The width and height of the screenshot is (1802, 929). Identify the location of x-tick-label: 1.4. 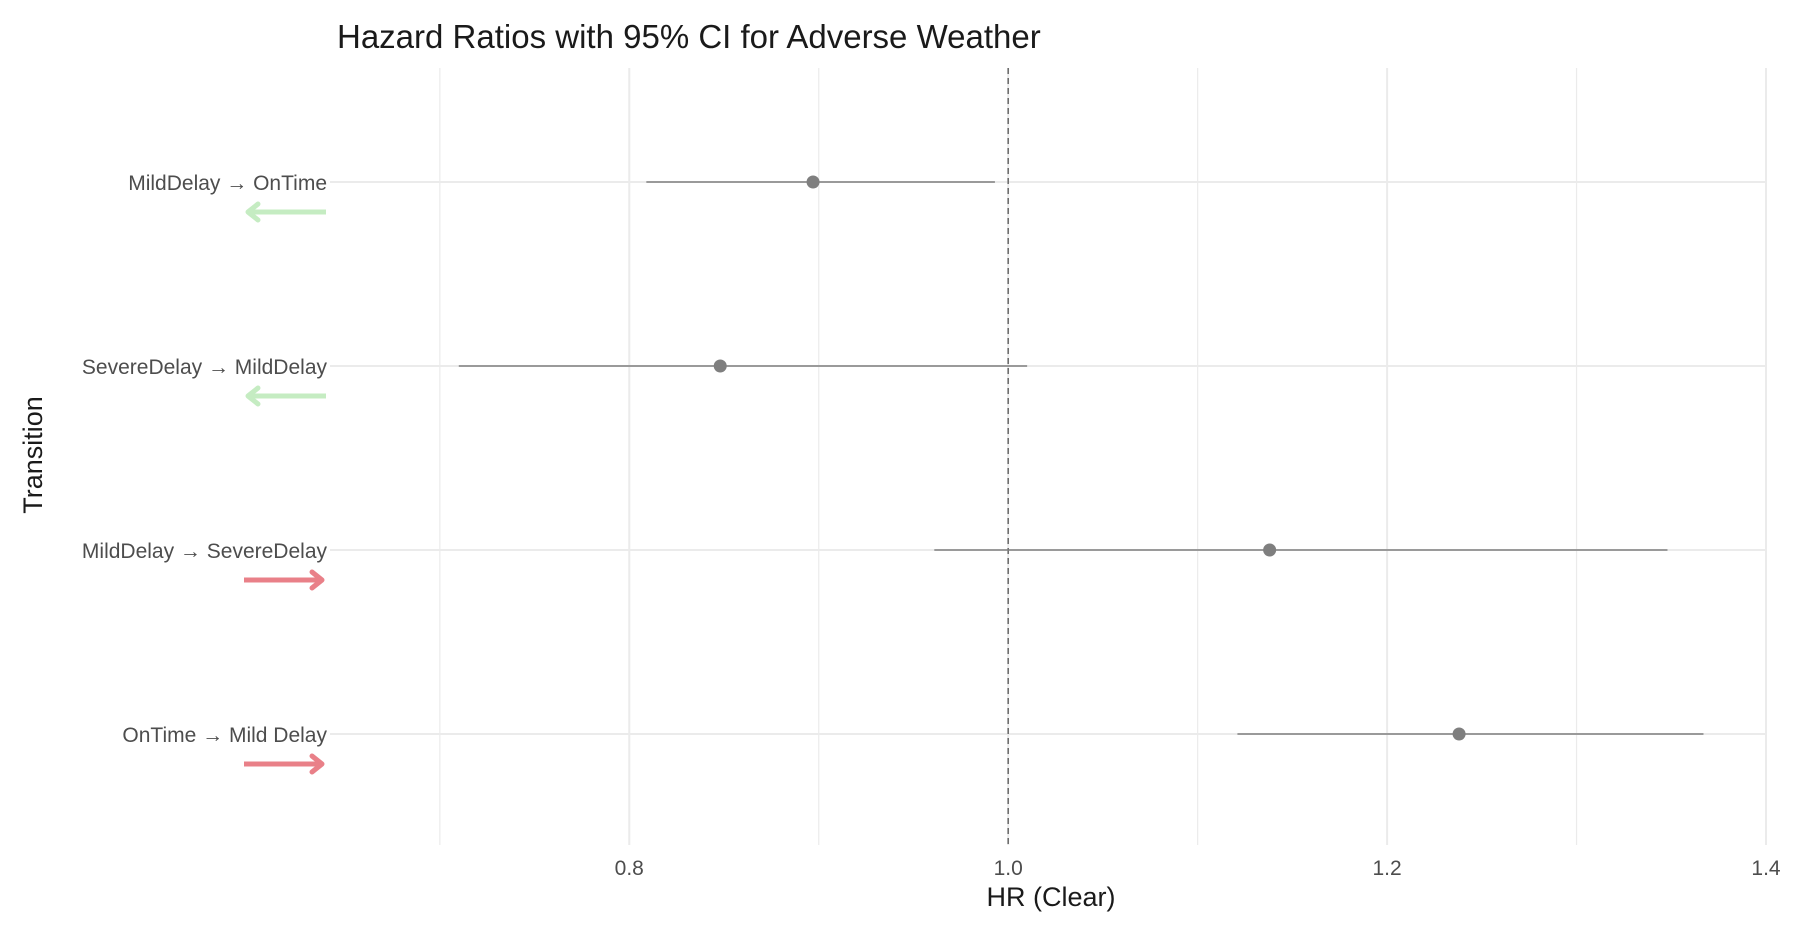
(1766, 868).